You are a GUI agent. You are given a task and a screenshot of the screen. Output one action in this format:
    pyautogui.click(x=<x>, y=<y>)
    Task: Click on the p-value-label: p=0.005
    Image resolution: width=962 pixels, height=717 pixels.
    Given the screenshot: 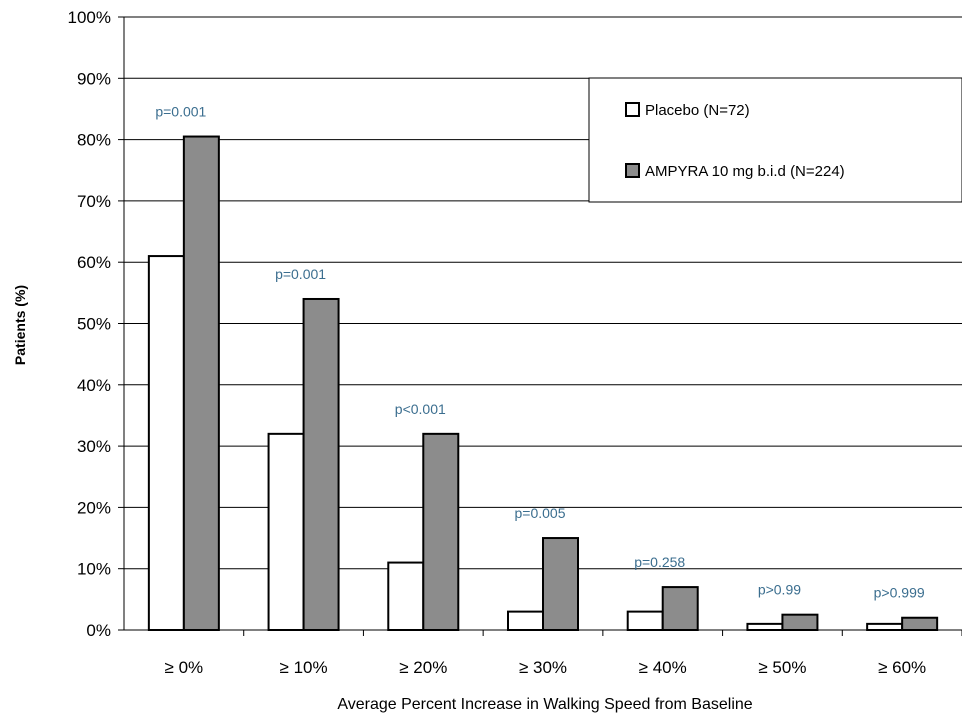 What is the action you would take?
    pyautogui.click(x=540, y=513)
    